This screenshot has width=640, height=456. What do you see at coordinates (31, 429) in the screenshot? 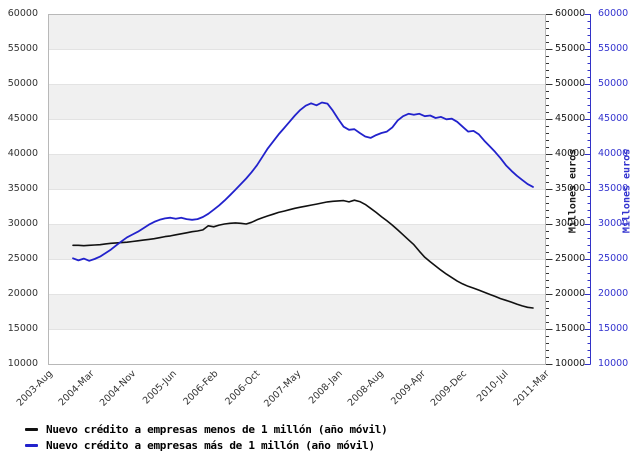
I see `legend-swatch-black-line` at bounding box center [31, 429].